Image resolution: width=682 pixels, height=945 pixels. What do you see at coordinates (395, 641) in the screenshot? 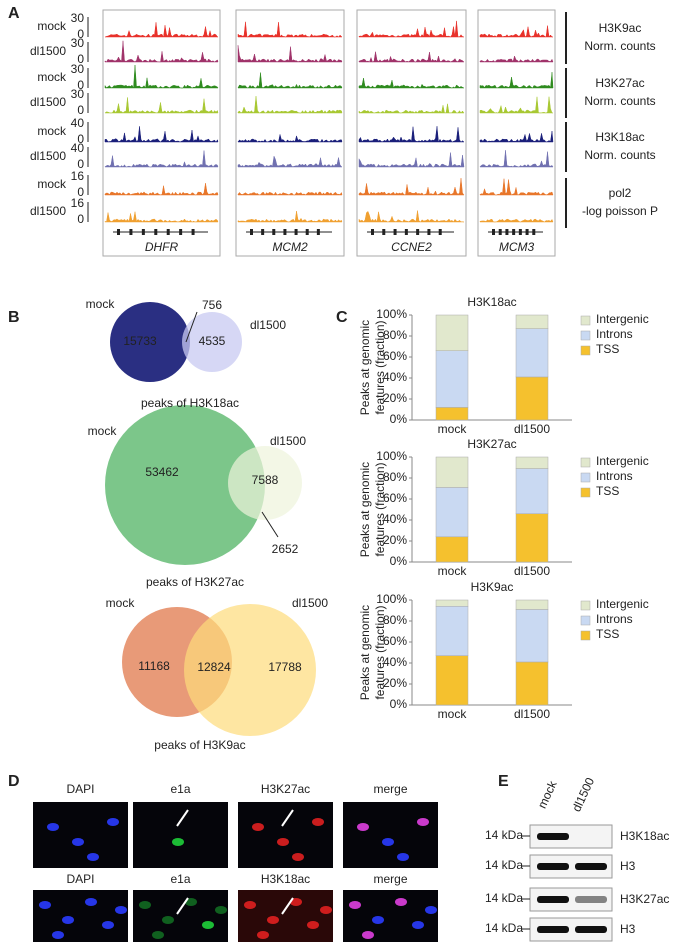
I see `y-tick-label: 60%` at bounding box center [395, 641].